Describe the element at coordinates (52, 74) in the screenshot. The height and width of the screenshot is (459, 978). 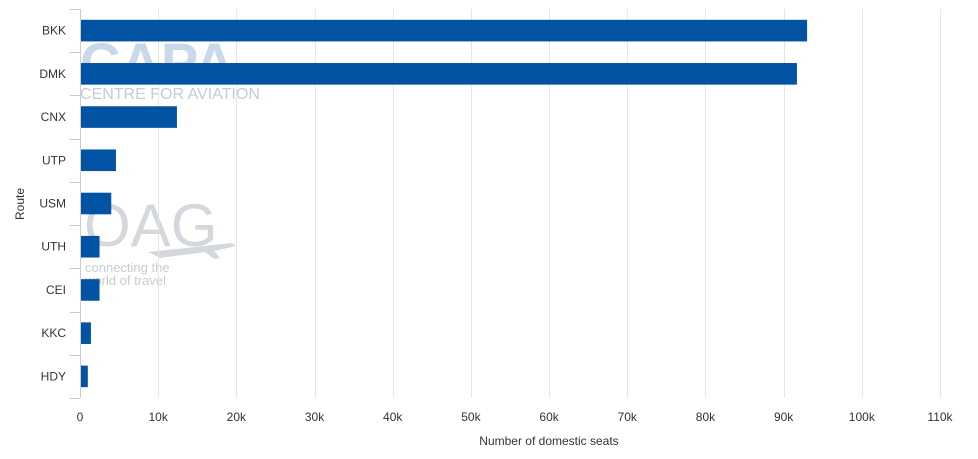
I see `y-tick-label: DMK` at that location.